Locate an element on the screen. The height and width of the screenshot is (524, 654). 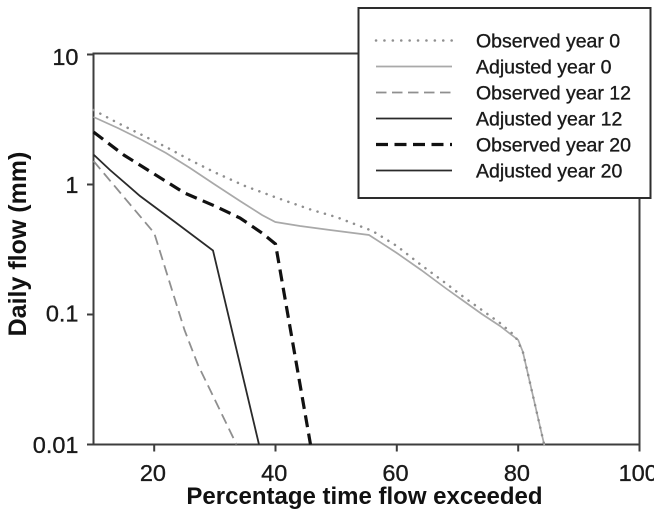
svg-text: Observed year 20 is located at coordinates (553, 146).